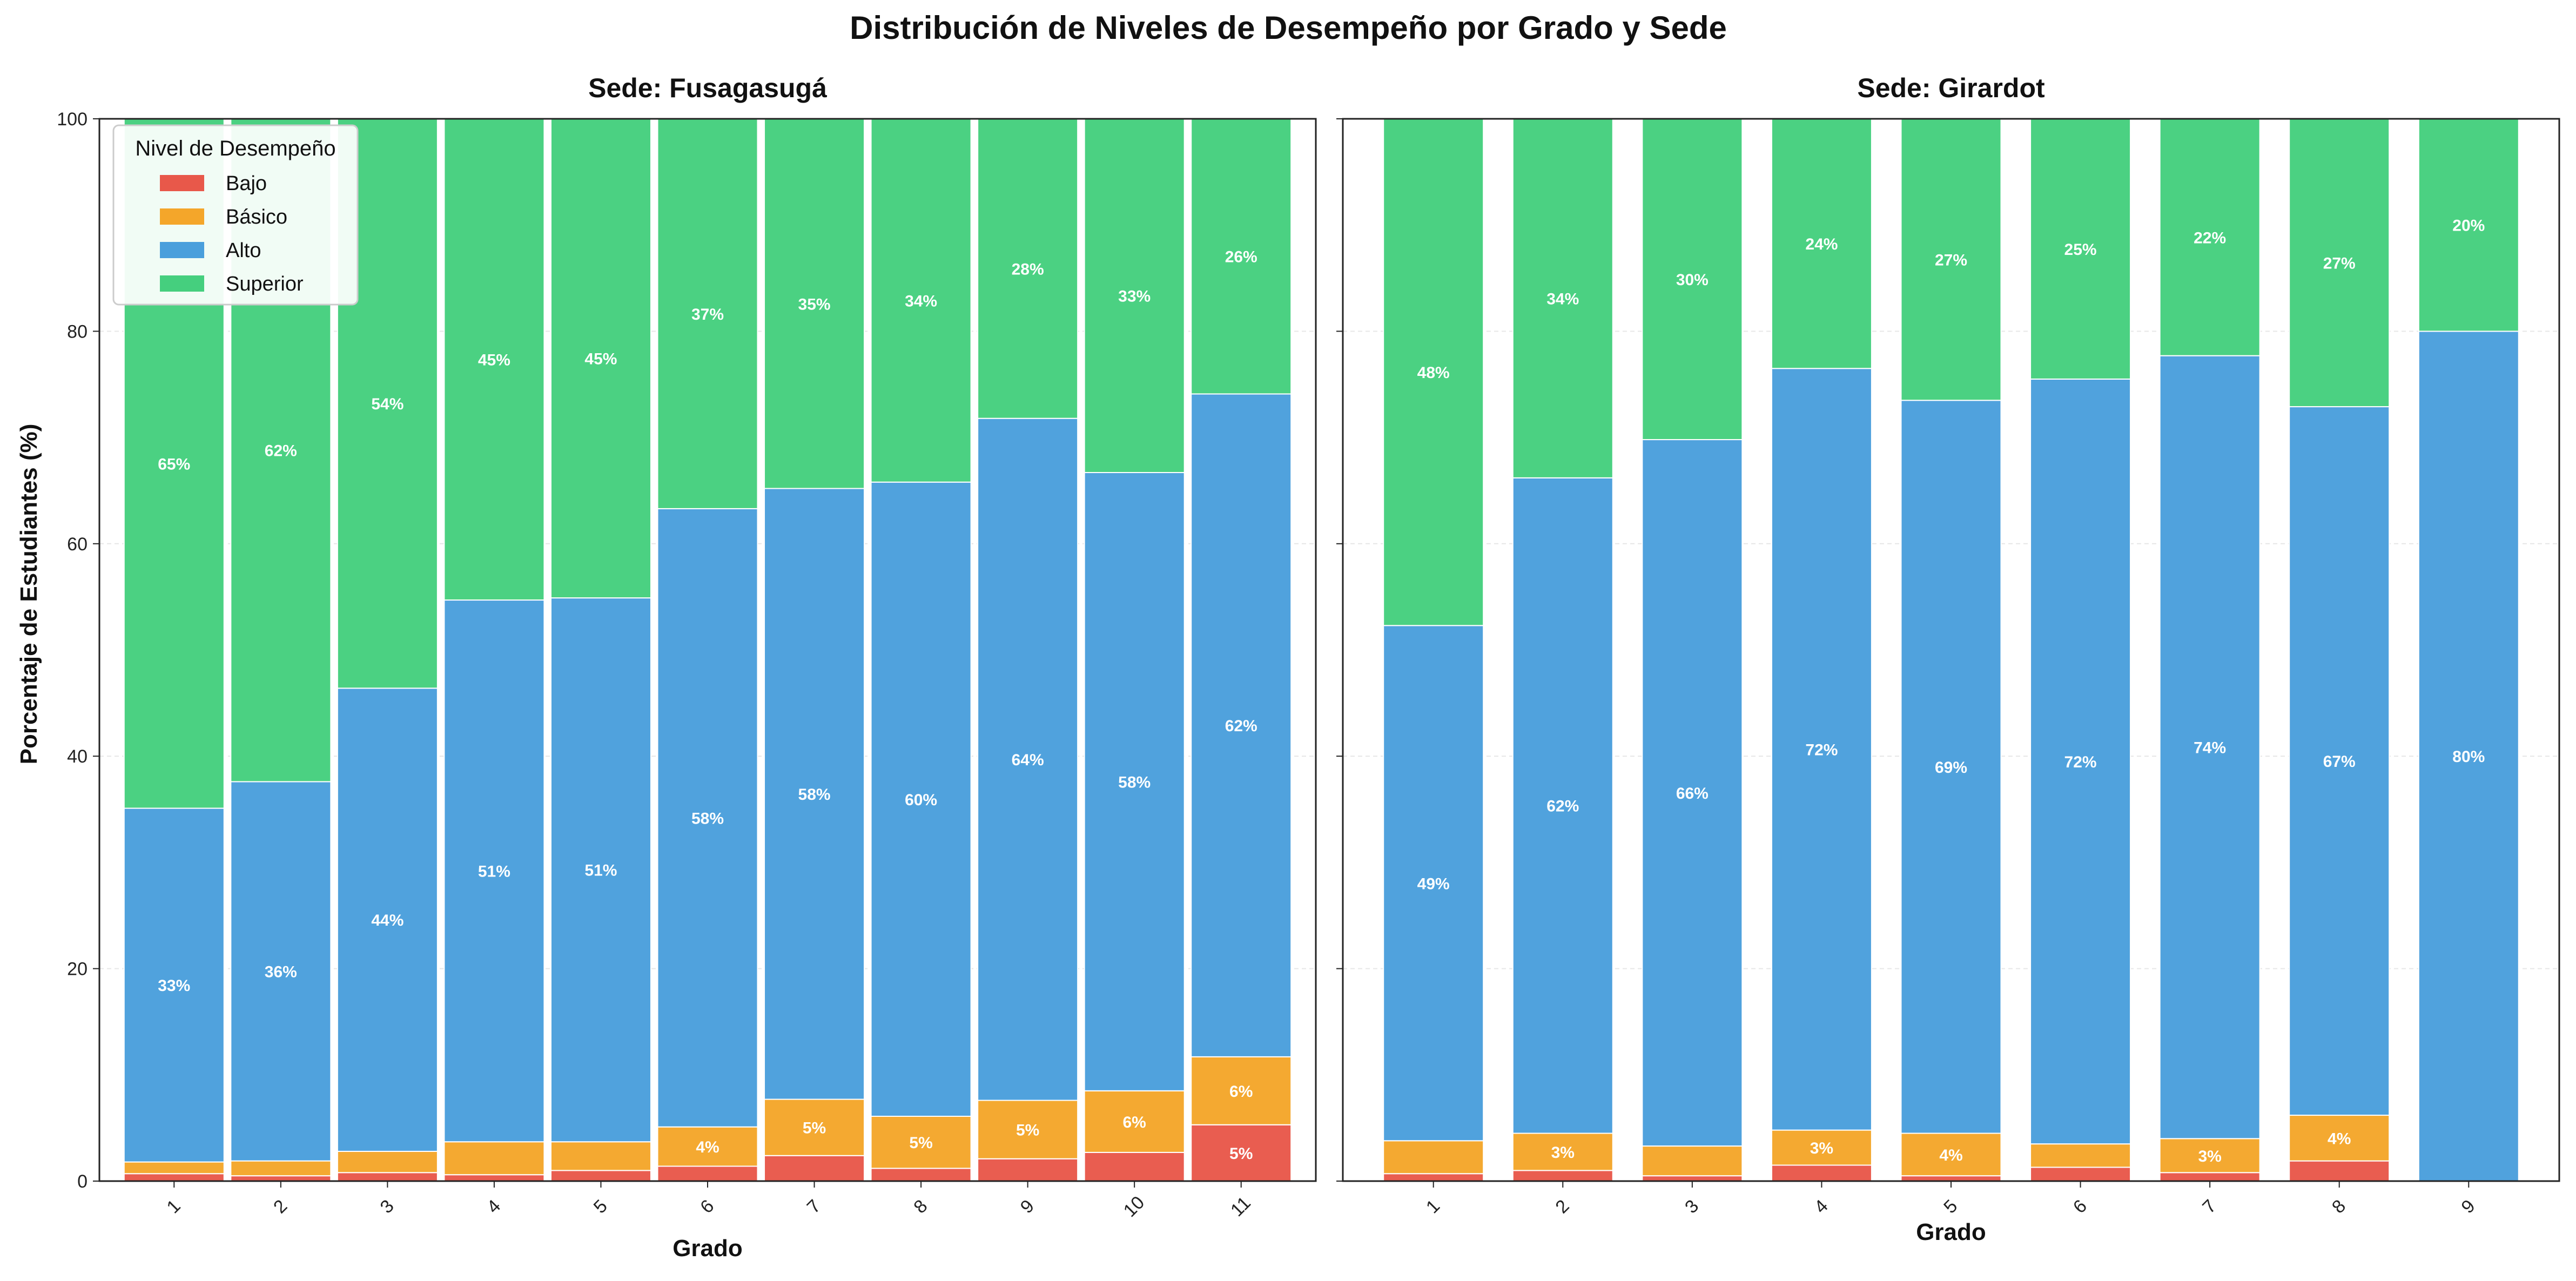 The image size is (2576, 1281). Describe the element at coordinates (235, 149) in the screenshot. I see `legend-title: Nivel de Desempeño` at that location.